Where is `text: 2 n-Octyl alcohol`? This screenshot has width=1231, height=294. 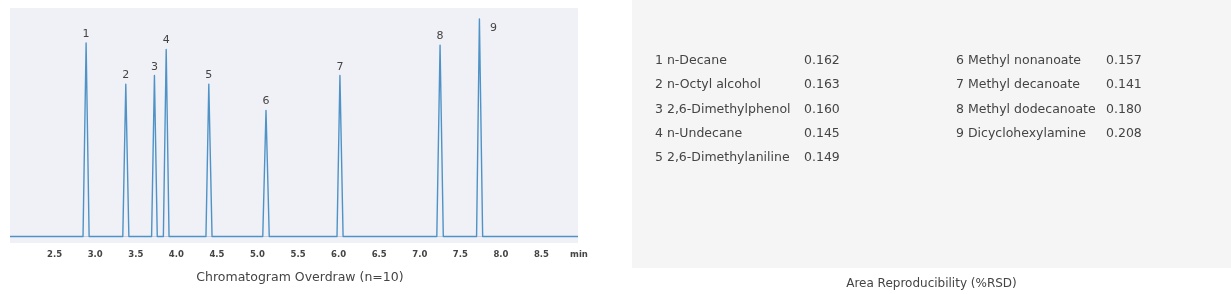
text: 2 n-Octyl alcohol is located at coordinates (708, 84).